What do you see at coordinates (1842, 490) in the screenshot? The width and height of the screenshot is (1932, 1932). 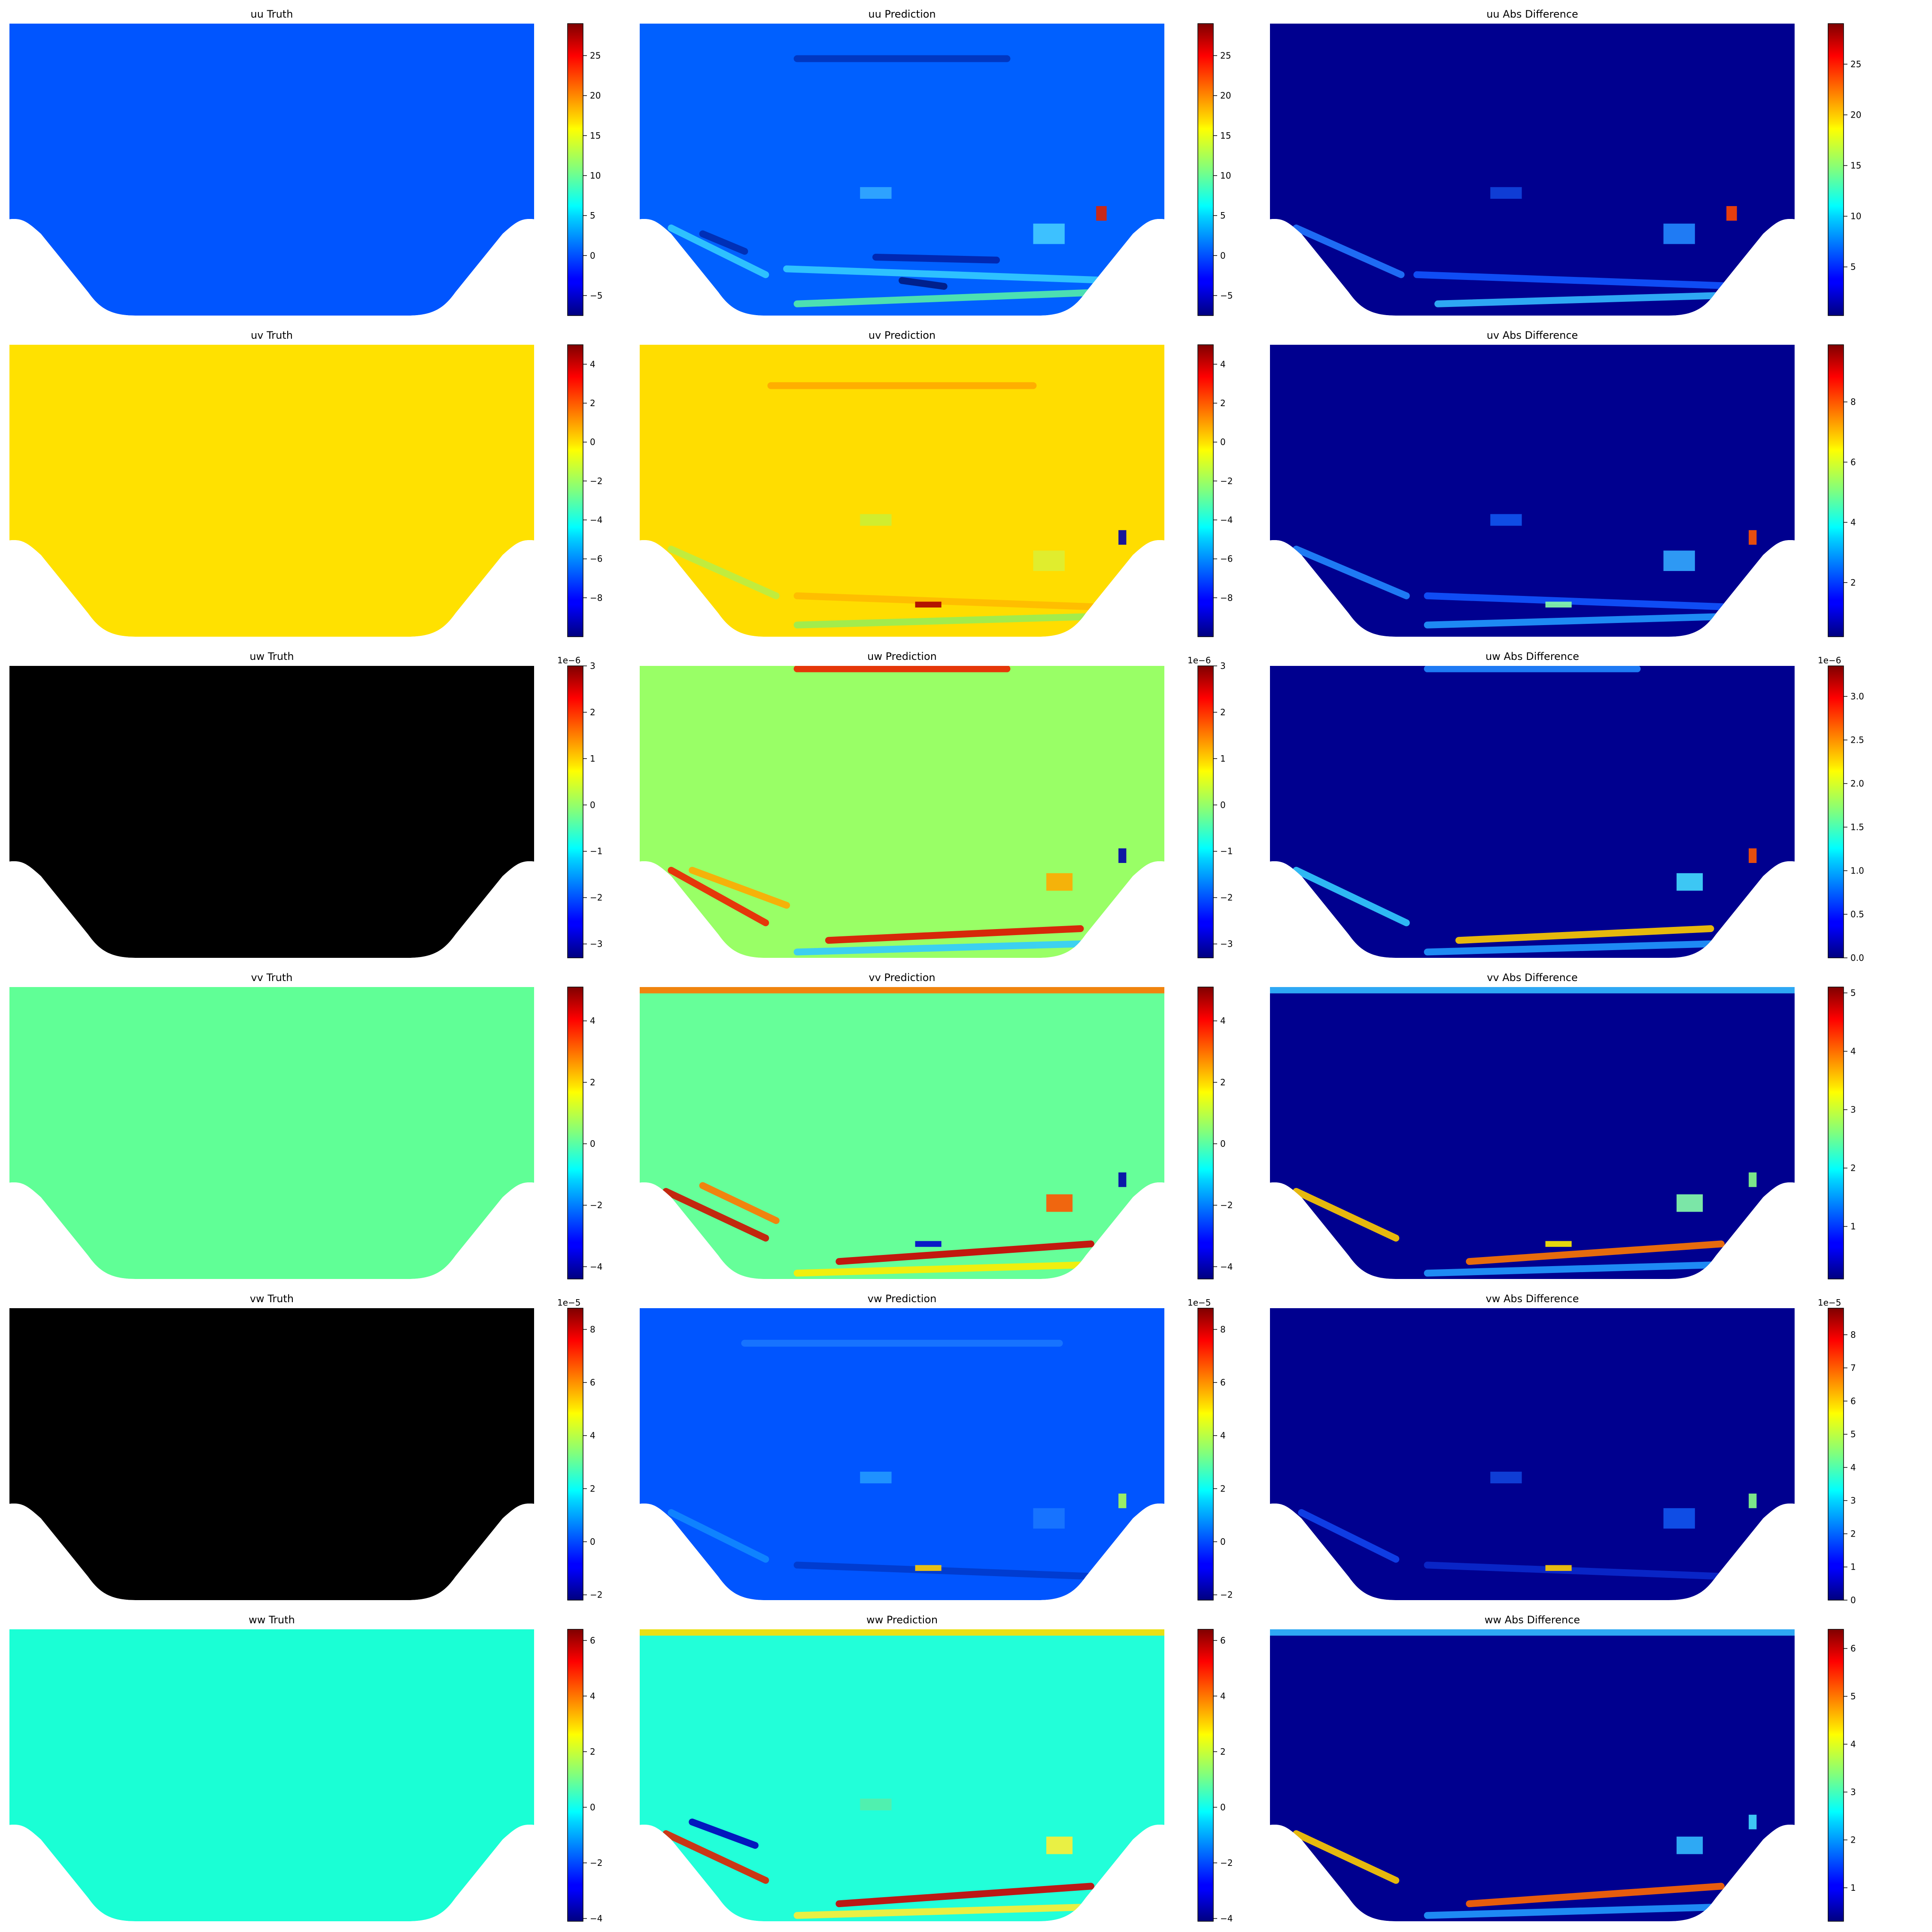 I see `colorbar: 2 4 6 8` at bounding box center [1842, 490].